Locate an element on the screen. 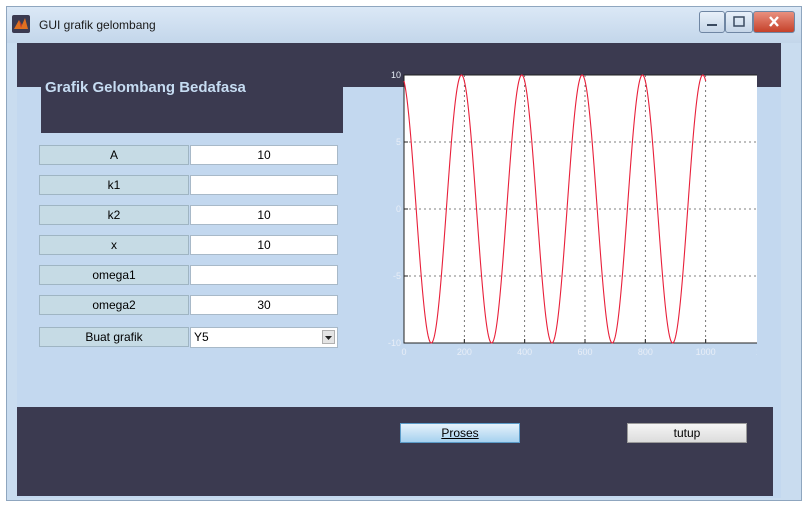 The image size is (807, 505). minimize-button is located at coordinates (712, 22).